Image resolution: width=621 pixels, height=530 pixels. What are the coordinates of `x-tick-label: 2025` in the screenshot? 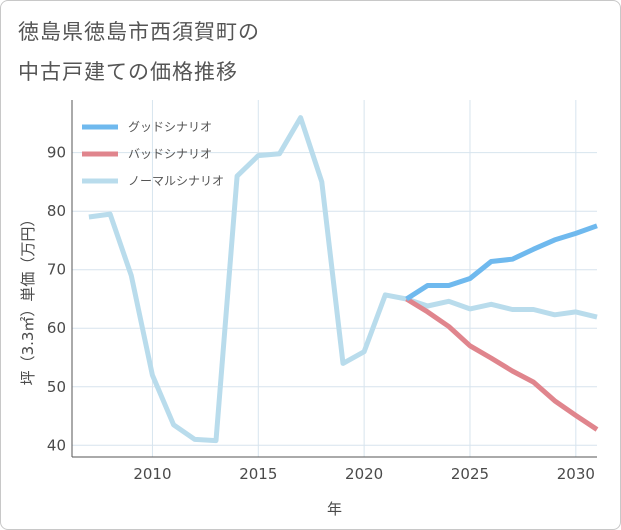 It's located at (470, 474).